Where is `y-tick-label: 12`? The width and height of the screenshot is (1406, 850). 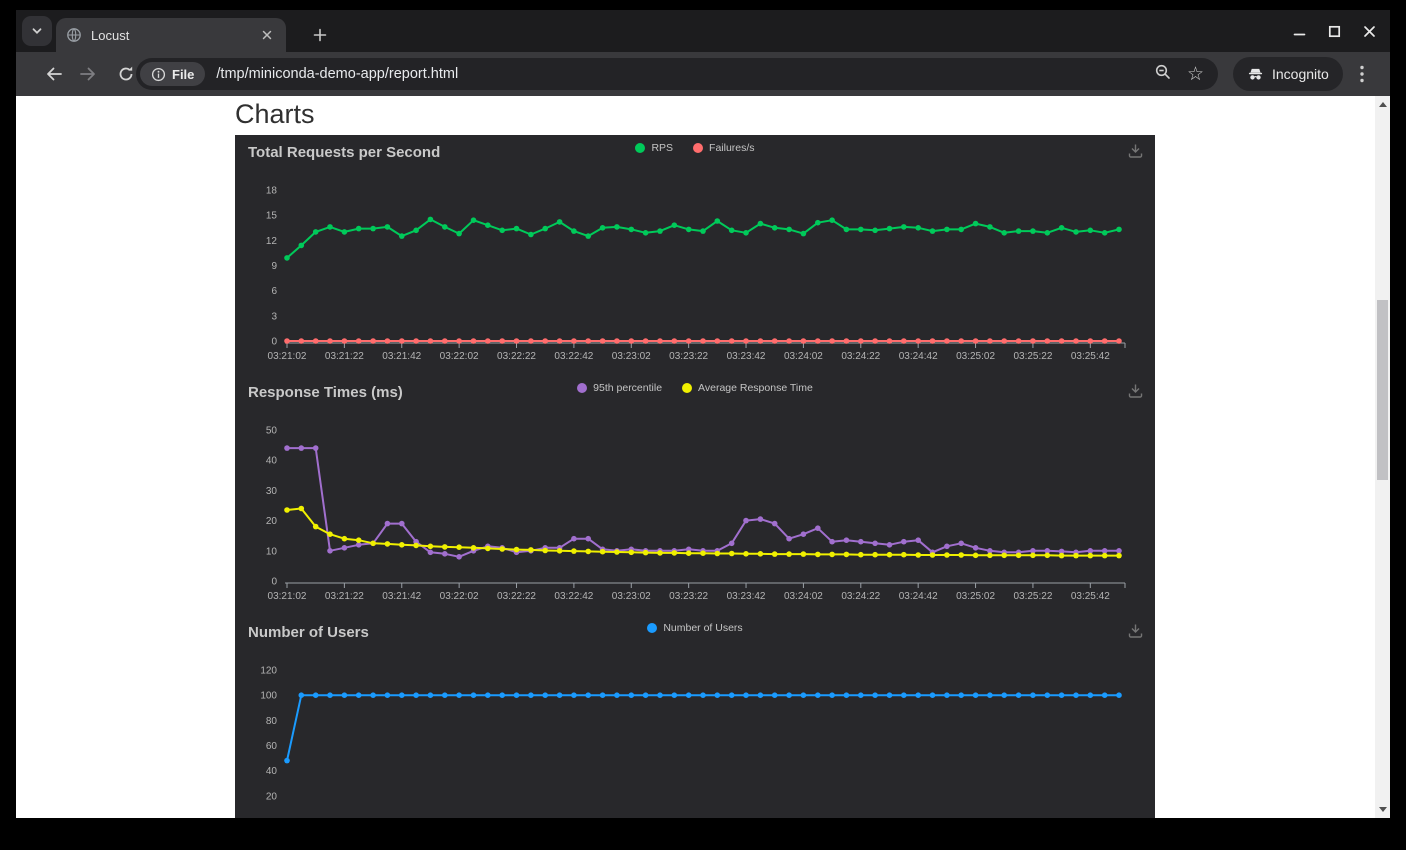 y-tick-label: 12 is located at coordinates (272, 241).